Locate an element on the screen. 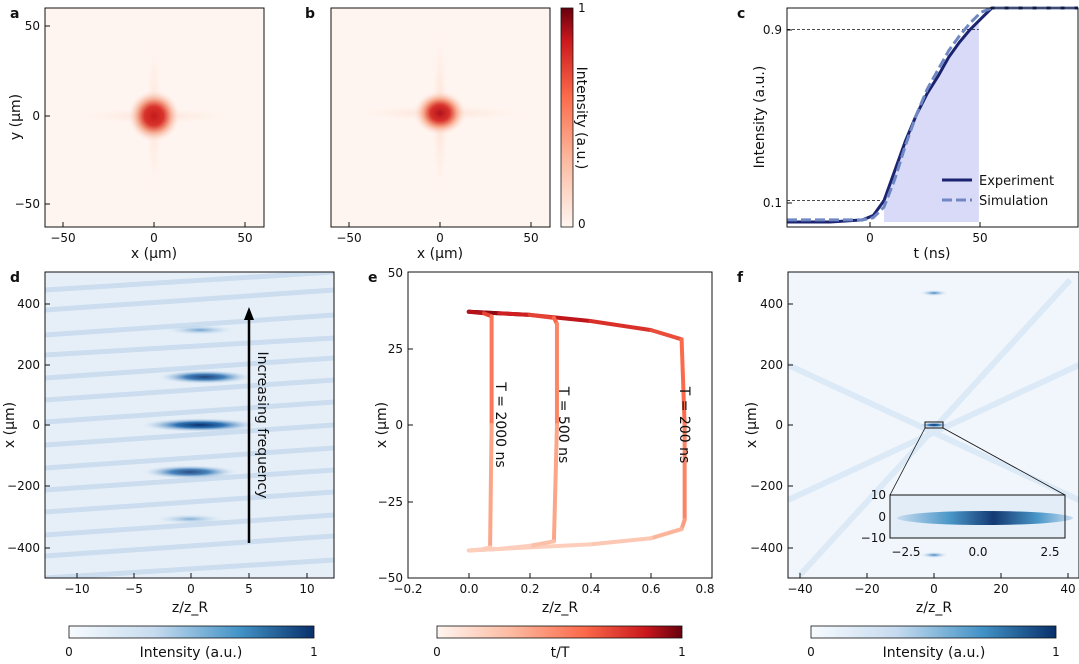  tick-label: −25 is located at coordinates (390, 502).